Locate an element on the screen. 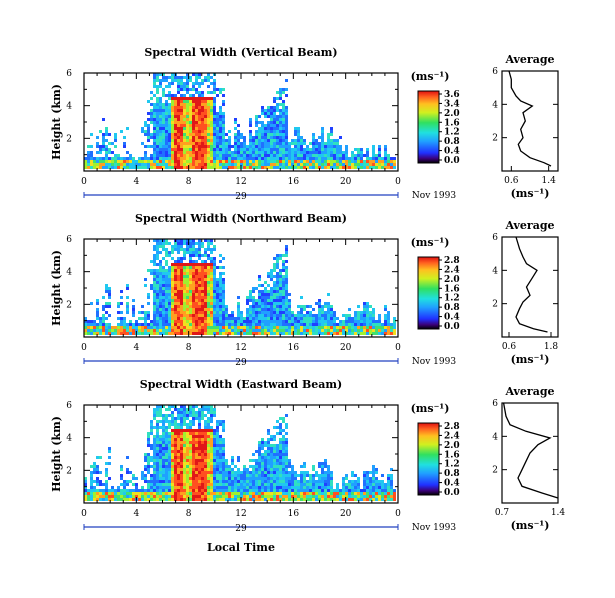  average-x-tick-label: 0.7 is located at coordinates (502, 513).